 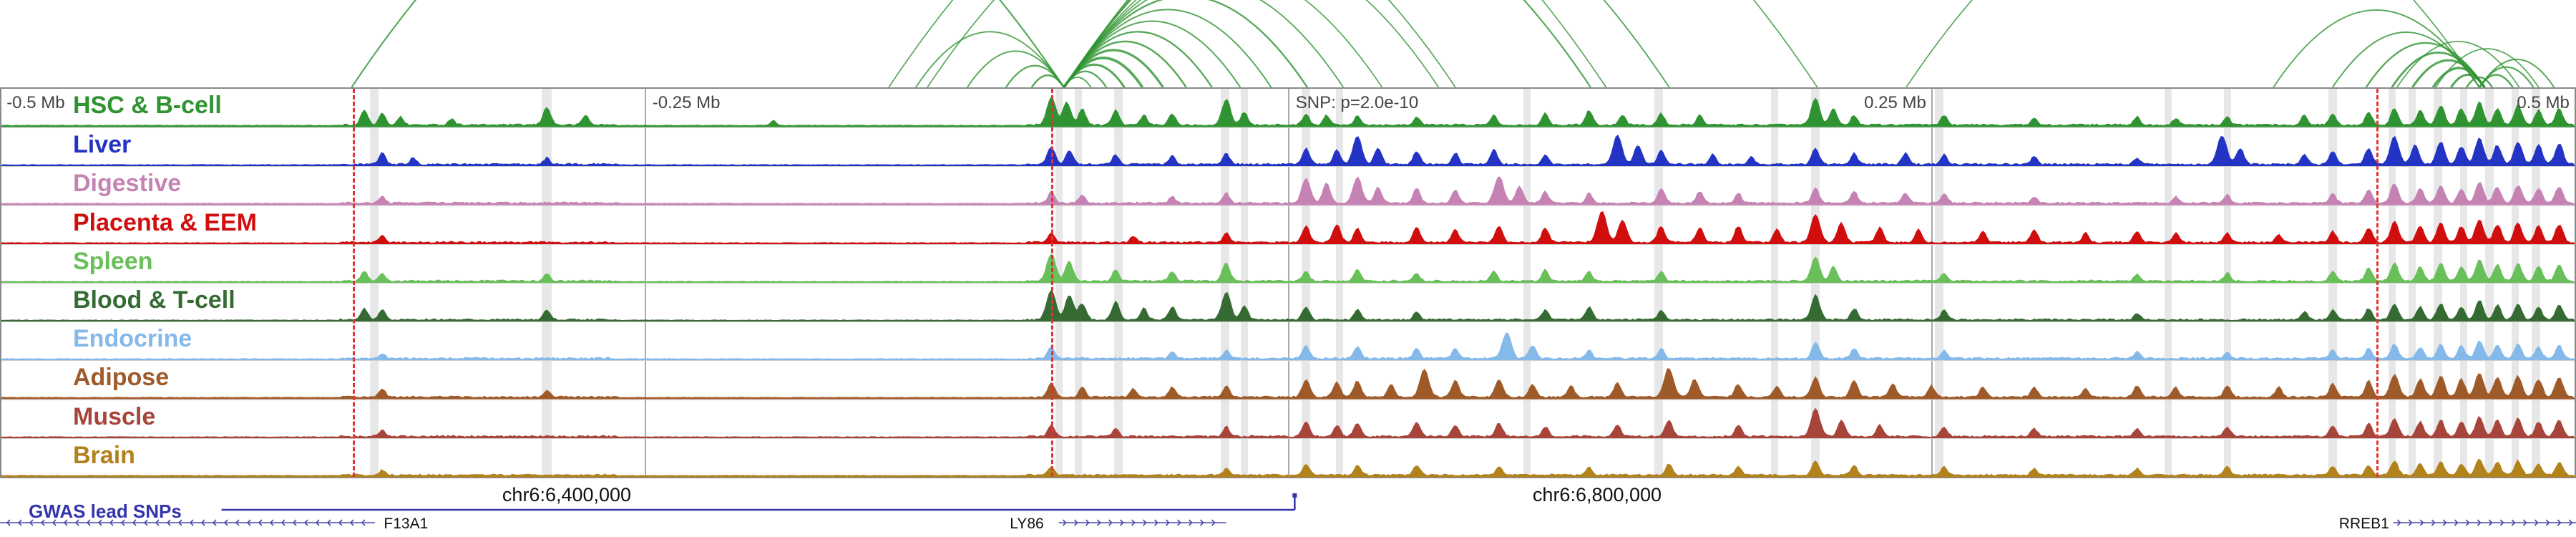 What do you see at coordinates (353, 283) in the screenshot?
I see `snp-dashed-line` at bounding box center [353, 283].